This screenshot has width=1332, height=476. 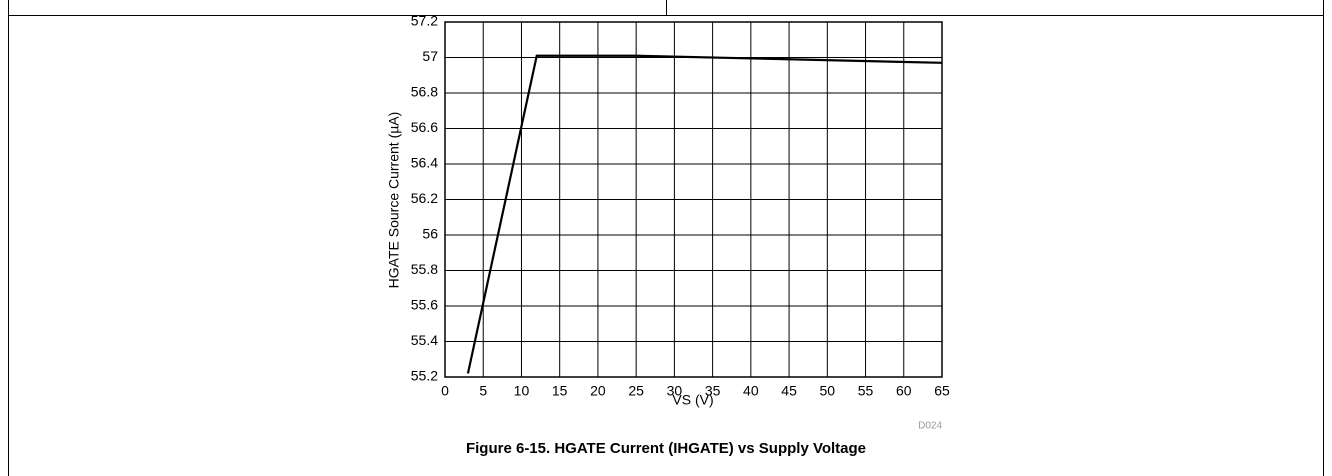 I want to click on y-tick-label: 57, so click(x=430, y=56).